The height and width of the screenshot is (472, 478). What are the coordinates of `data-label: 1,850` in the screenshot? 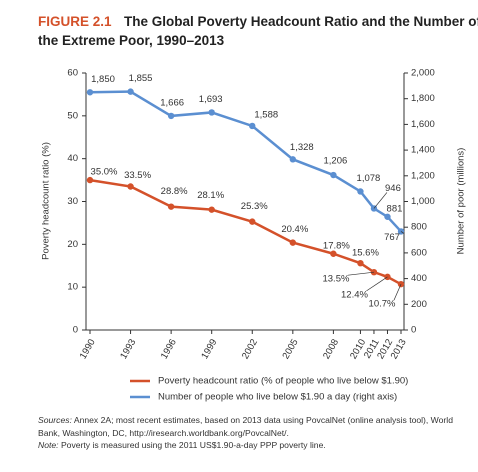 It's located at (103, 79).